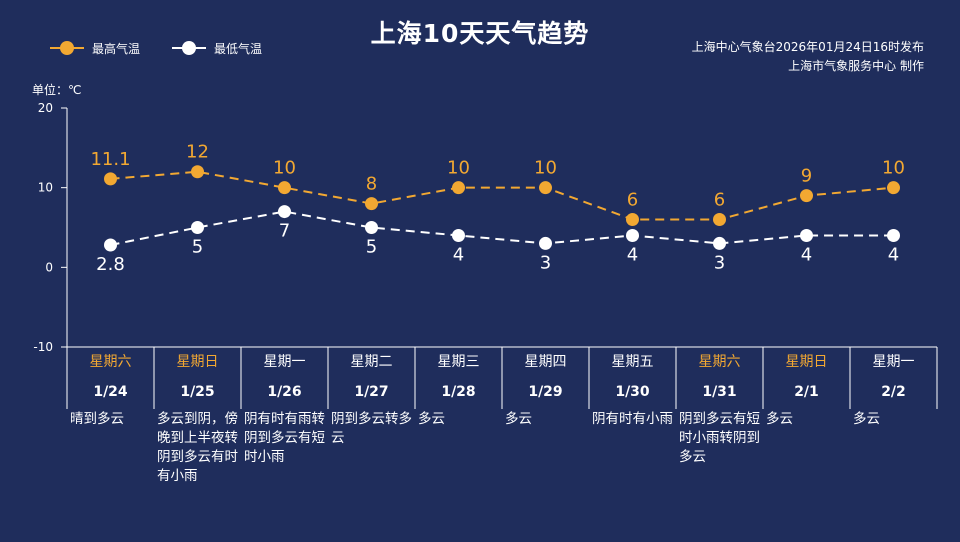  I want to click on unit-label: 单位：℃, so click(57, 90).